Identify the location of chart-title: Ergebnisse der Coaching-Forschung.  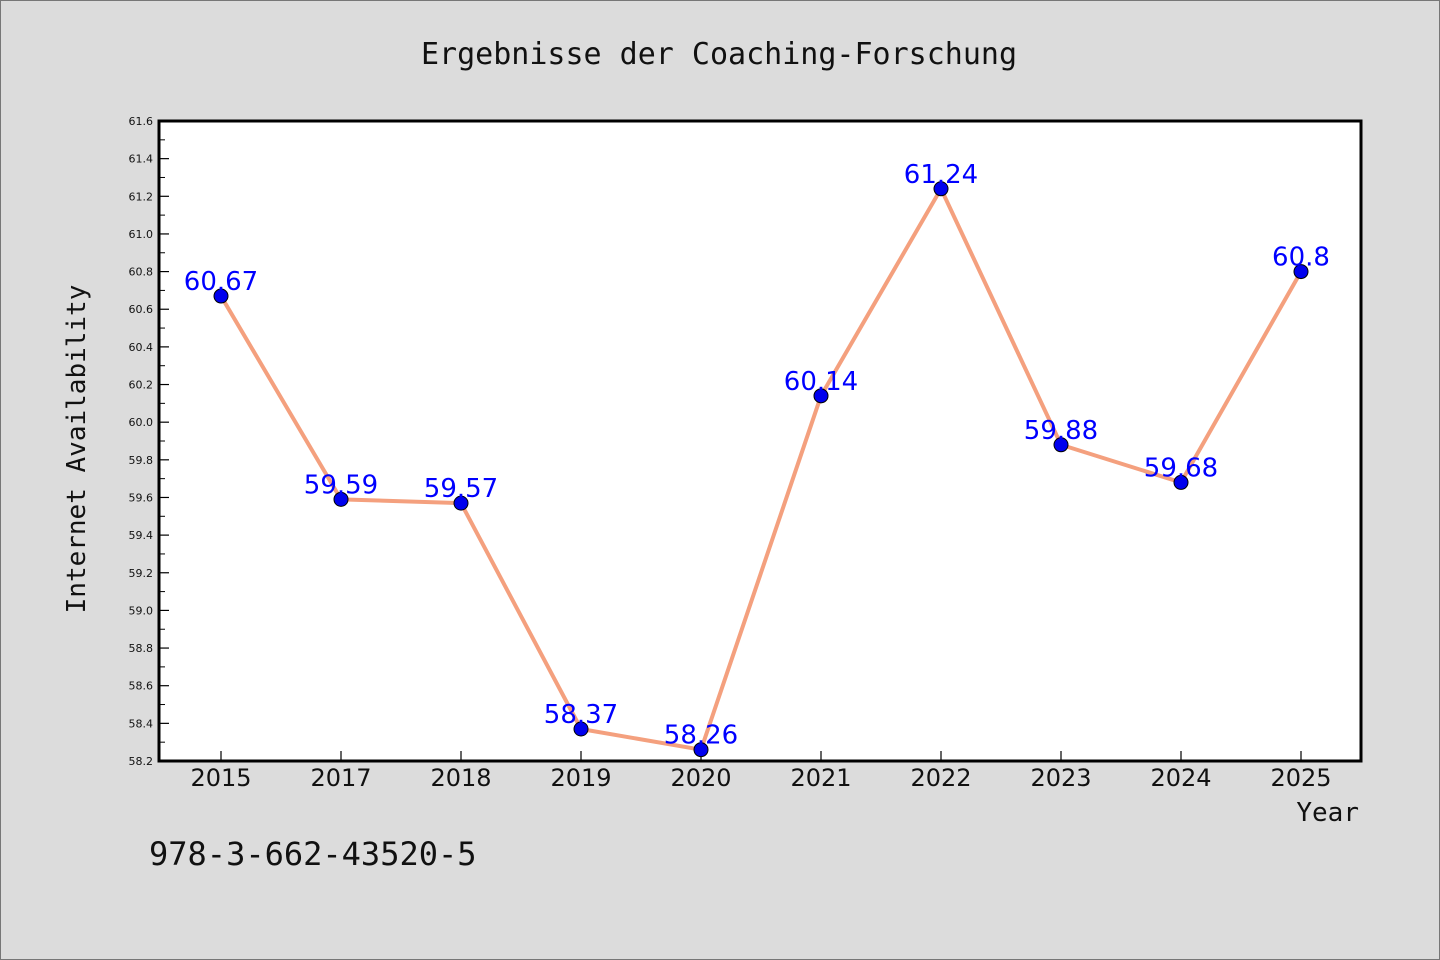
(719, 54).